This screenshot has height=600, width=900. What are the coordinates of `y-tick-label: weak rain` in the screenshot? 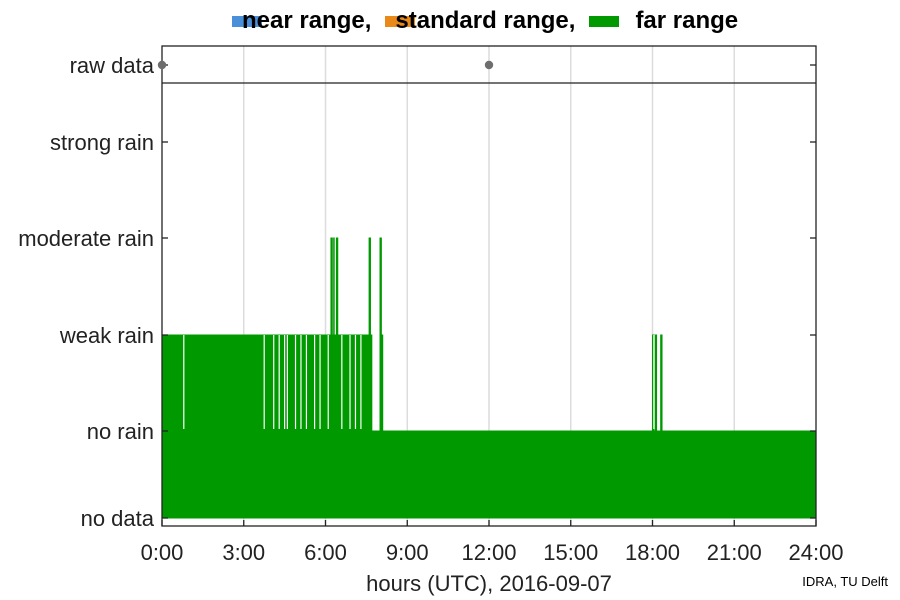 It's located at (106, 335).